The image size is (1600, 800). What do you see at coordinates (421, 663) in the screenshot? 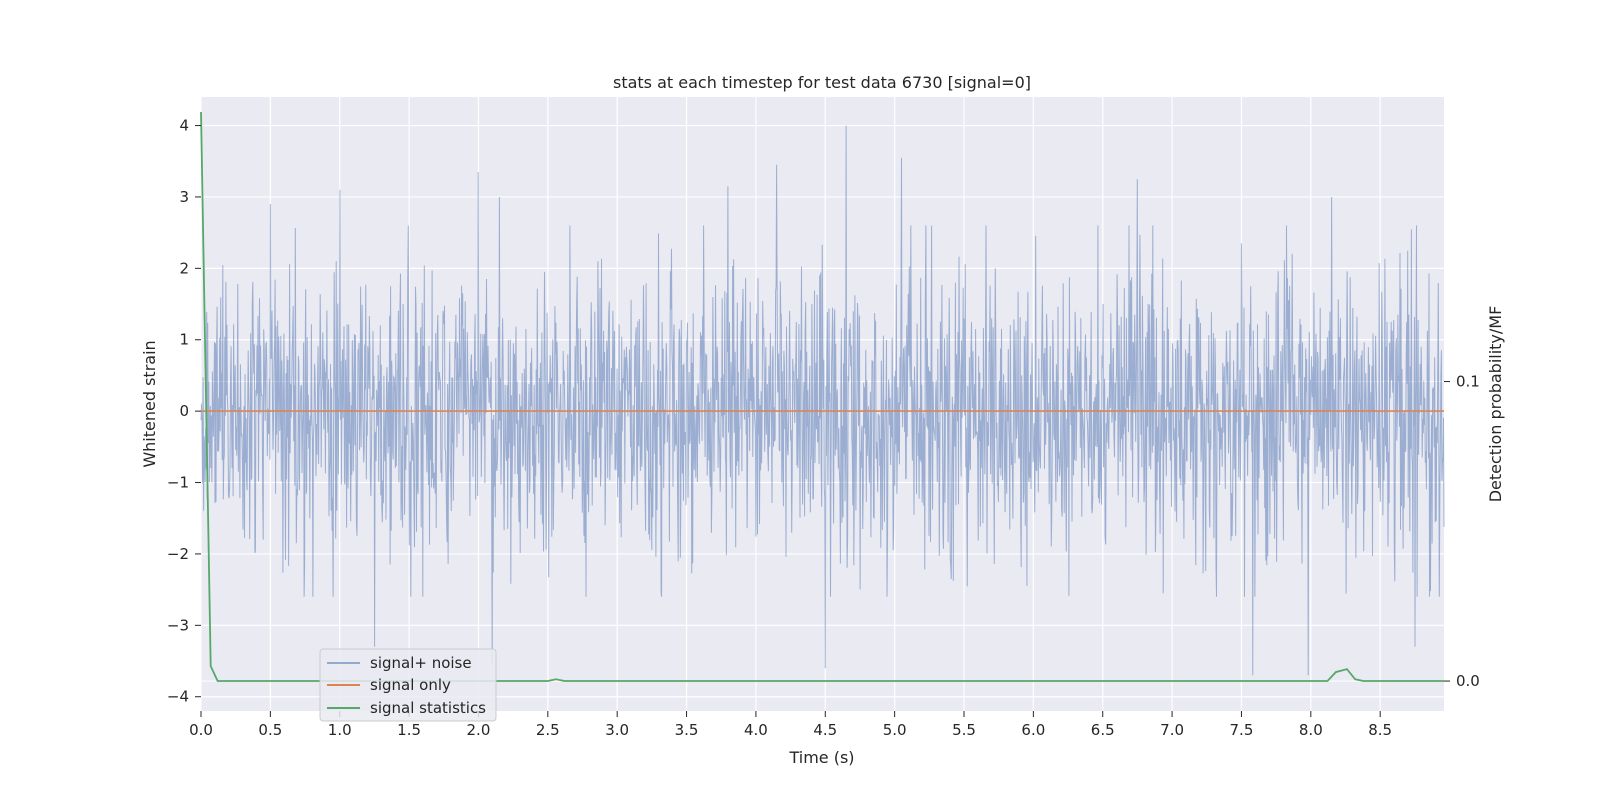
I see `legend-label-signal-plus-noise: signal+ noise` at bounding box center [421, 663].